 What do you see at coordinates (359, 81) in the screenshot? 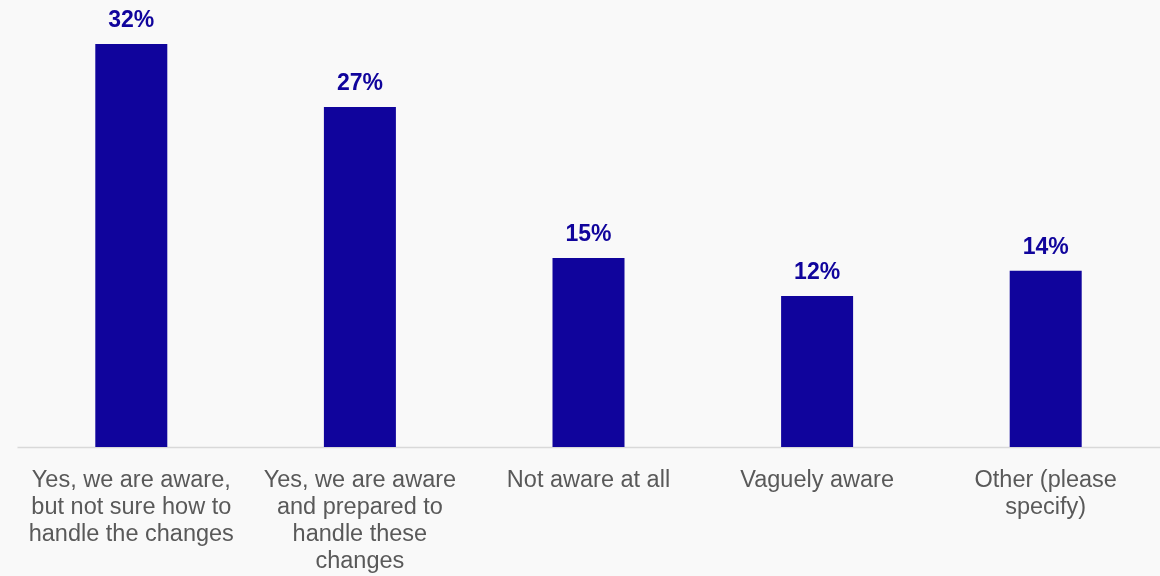
I see `data-label: 27%` at bounding box center [359, 81].